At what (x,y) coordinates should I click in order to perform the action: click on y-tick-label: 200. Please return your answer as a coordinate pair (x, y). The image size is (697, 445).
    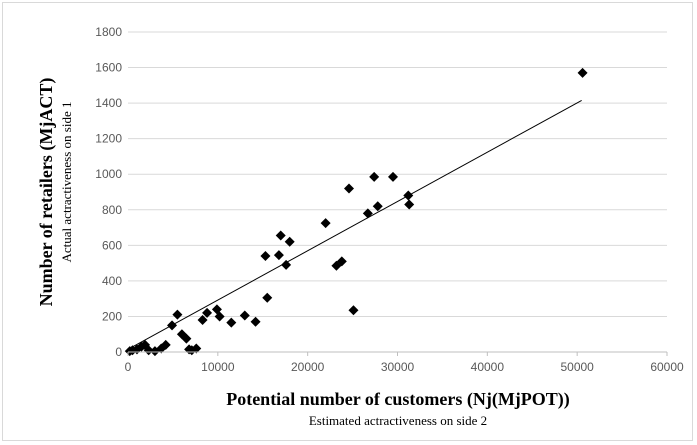
    Looking at the image, I should click on (112, 316).